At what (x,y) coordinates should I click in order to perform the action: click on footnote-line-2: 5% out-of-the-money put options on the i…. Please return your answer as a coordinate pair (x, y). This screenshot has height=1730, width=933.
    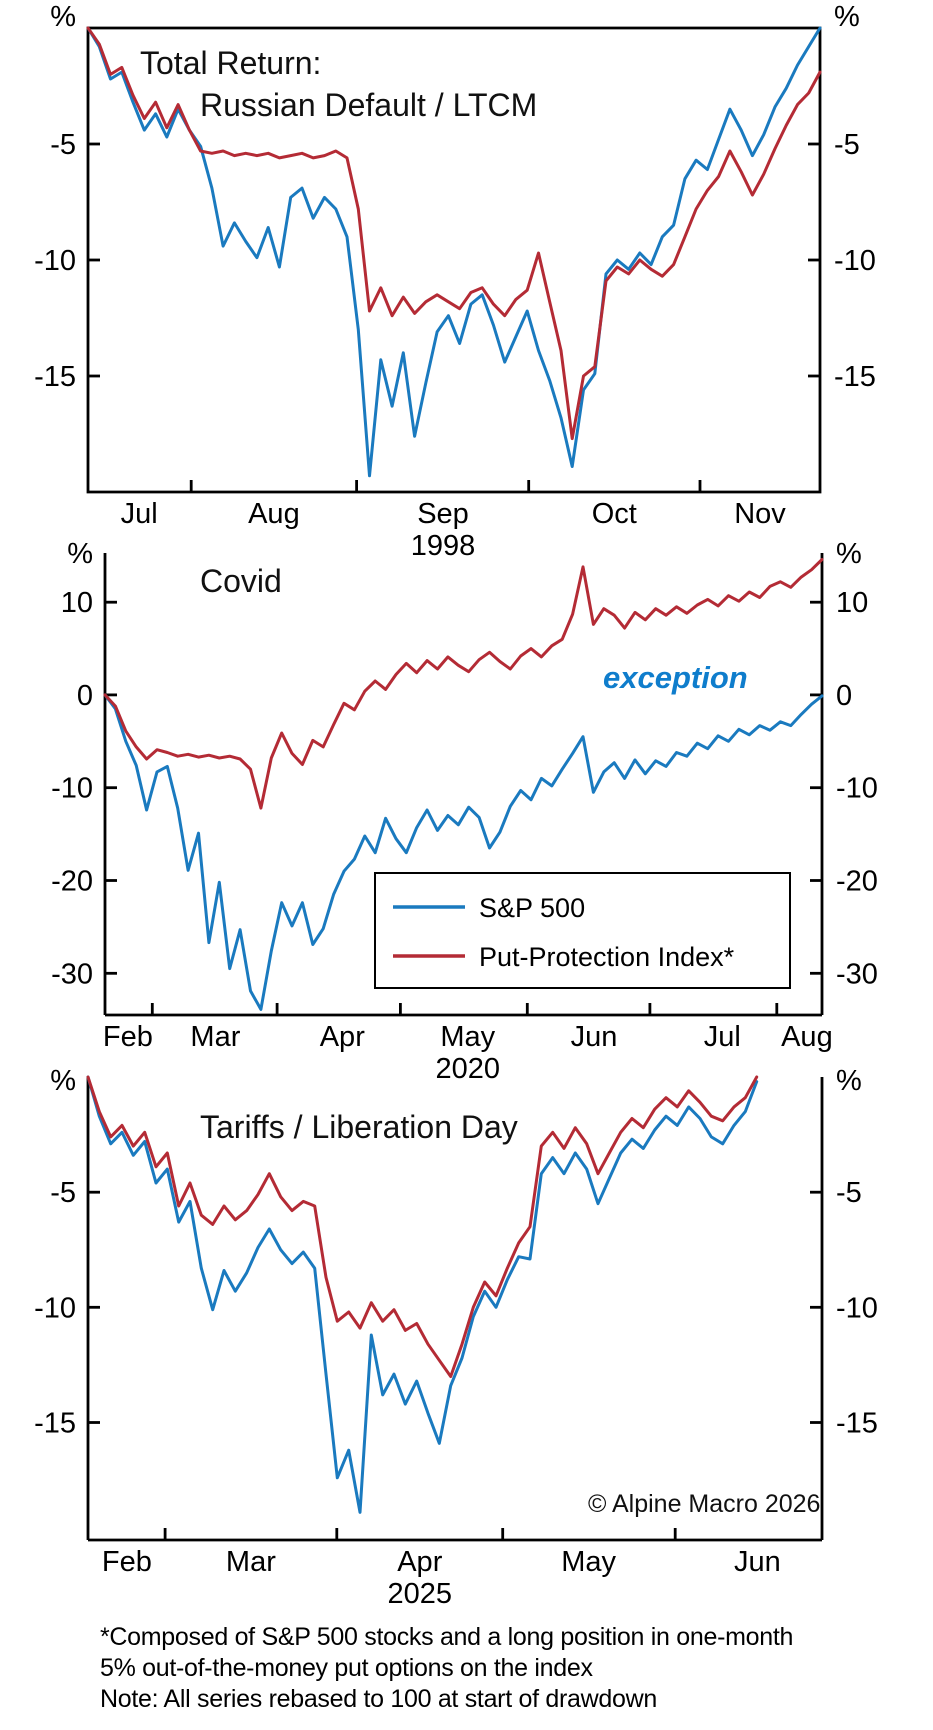
    Looking at the image, I should click on (346, 1668).